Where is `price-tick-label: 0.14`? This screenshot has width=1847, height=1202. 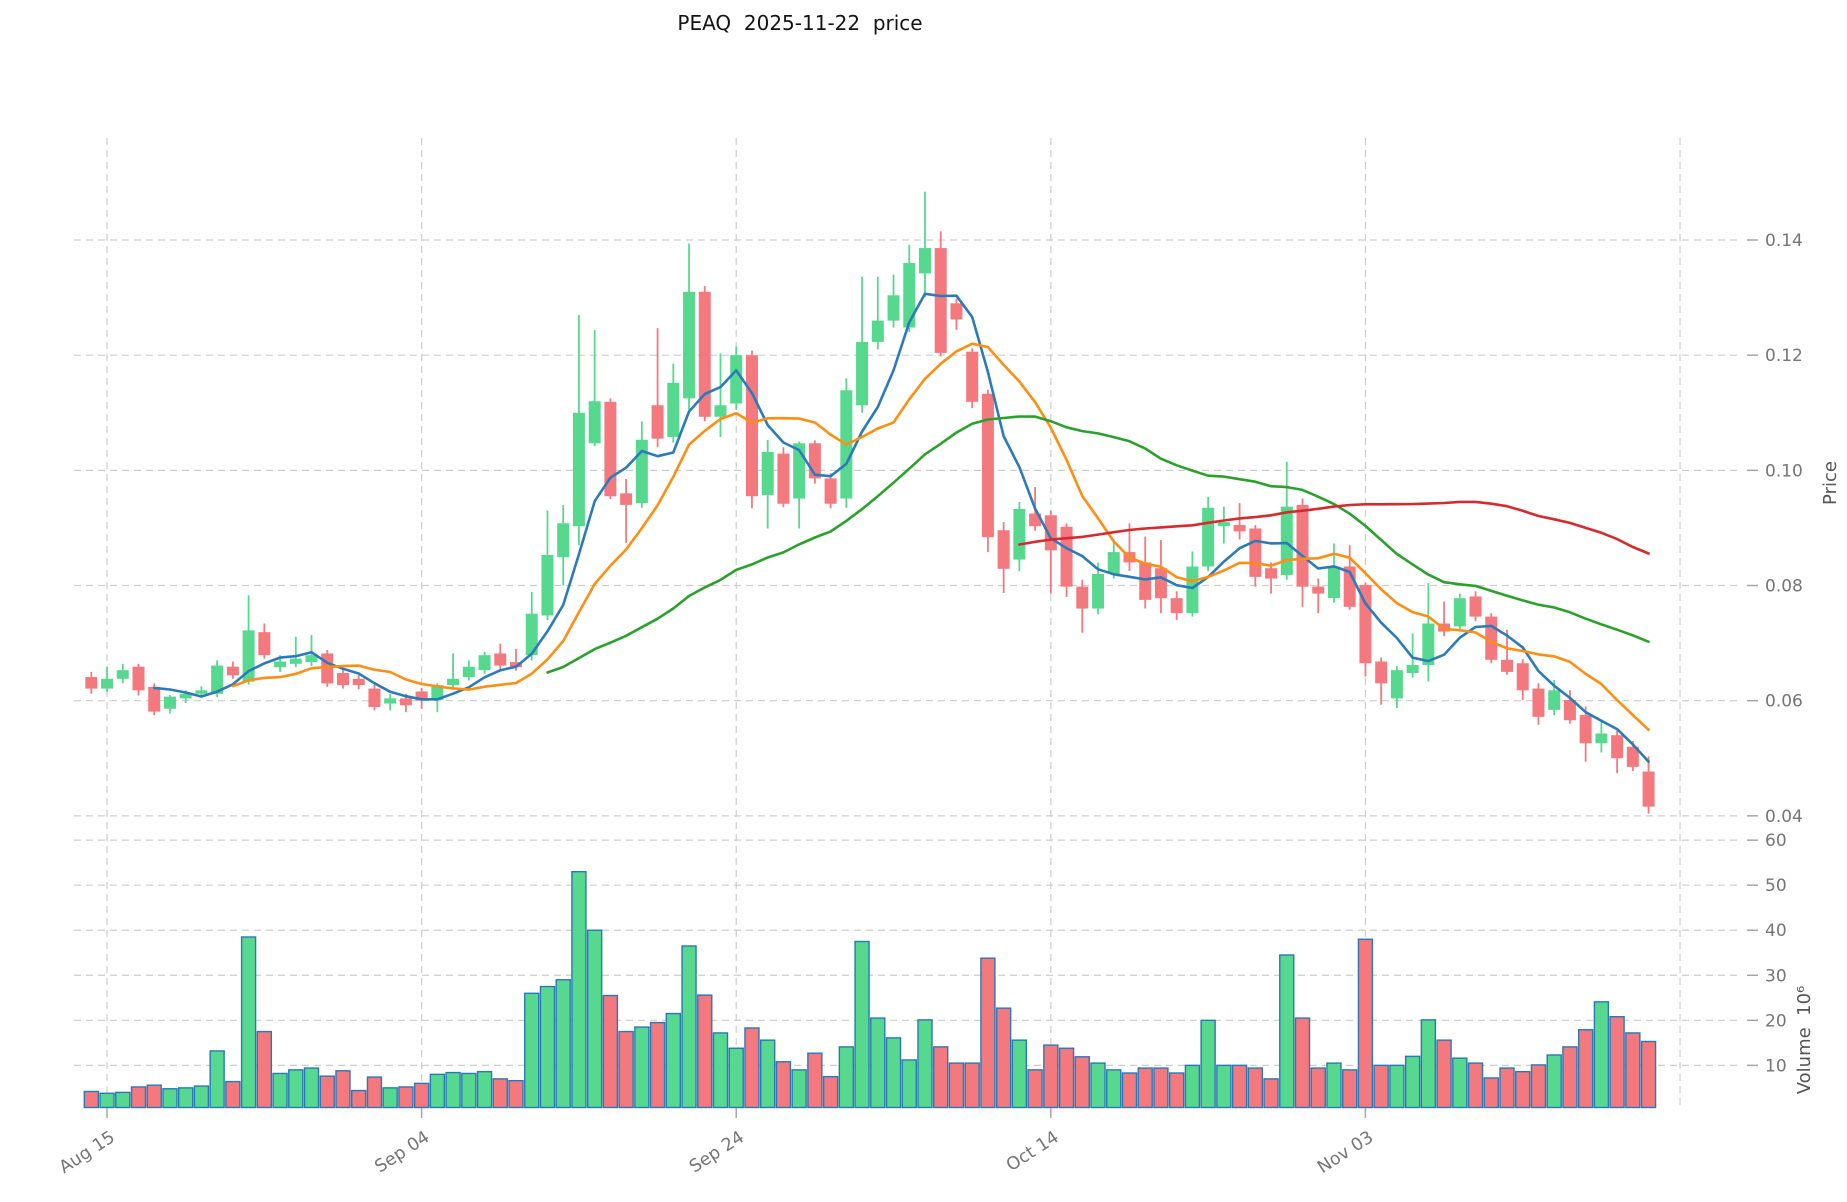 price-tick-label: 0.14 is located at coordinates (1784, 241).